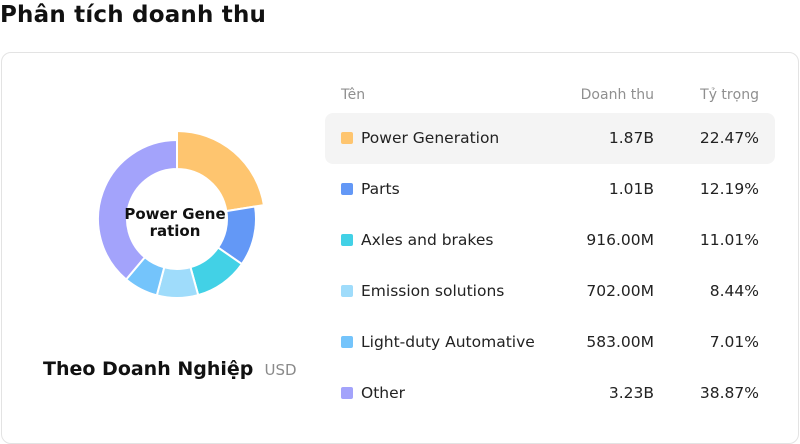  What do you see at coordinates (734, 342) in the screenshot?
I see `row-share: 7.01%` at bounding box center [734, 342].